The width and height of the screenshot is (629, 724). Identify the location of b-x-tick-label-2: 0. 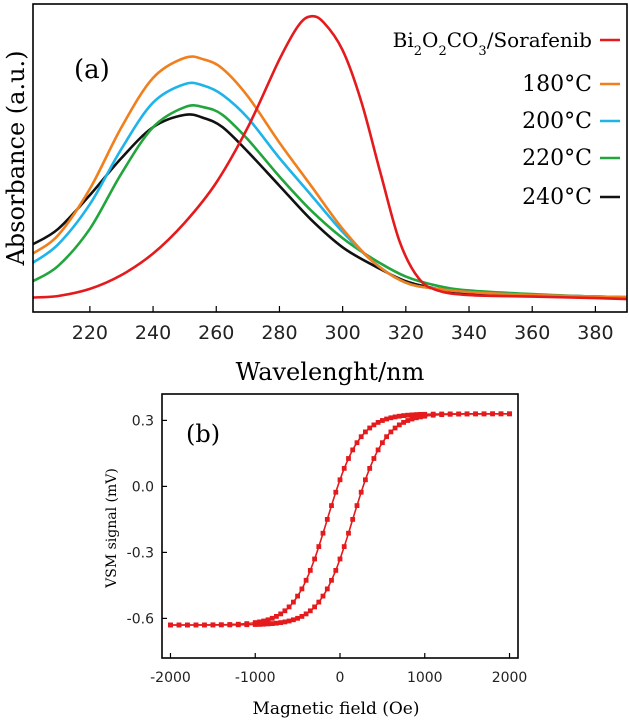
(340, 678).